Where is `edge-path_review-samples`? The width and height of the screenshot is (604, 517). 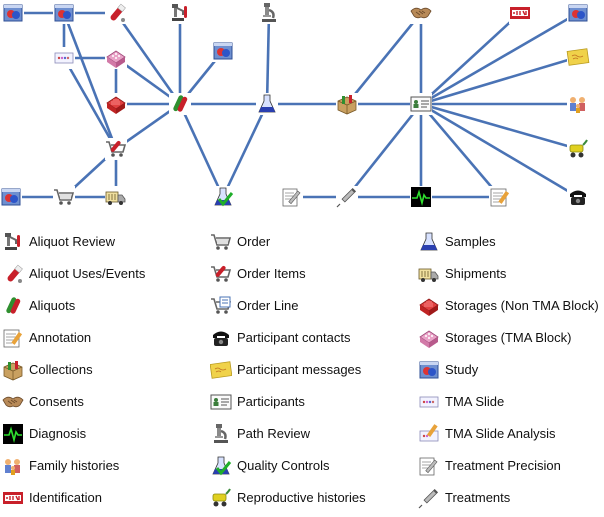 edge-path_review-samples is located at coordinates (268, 58).